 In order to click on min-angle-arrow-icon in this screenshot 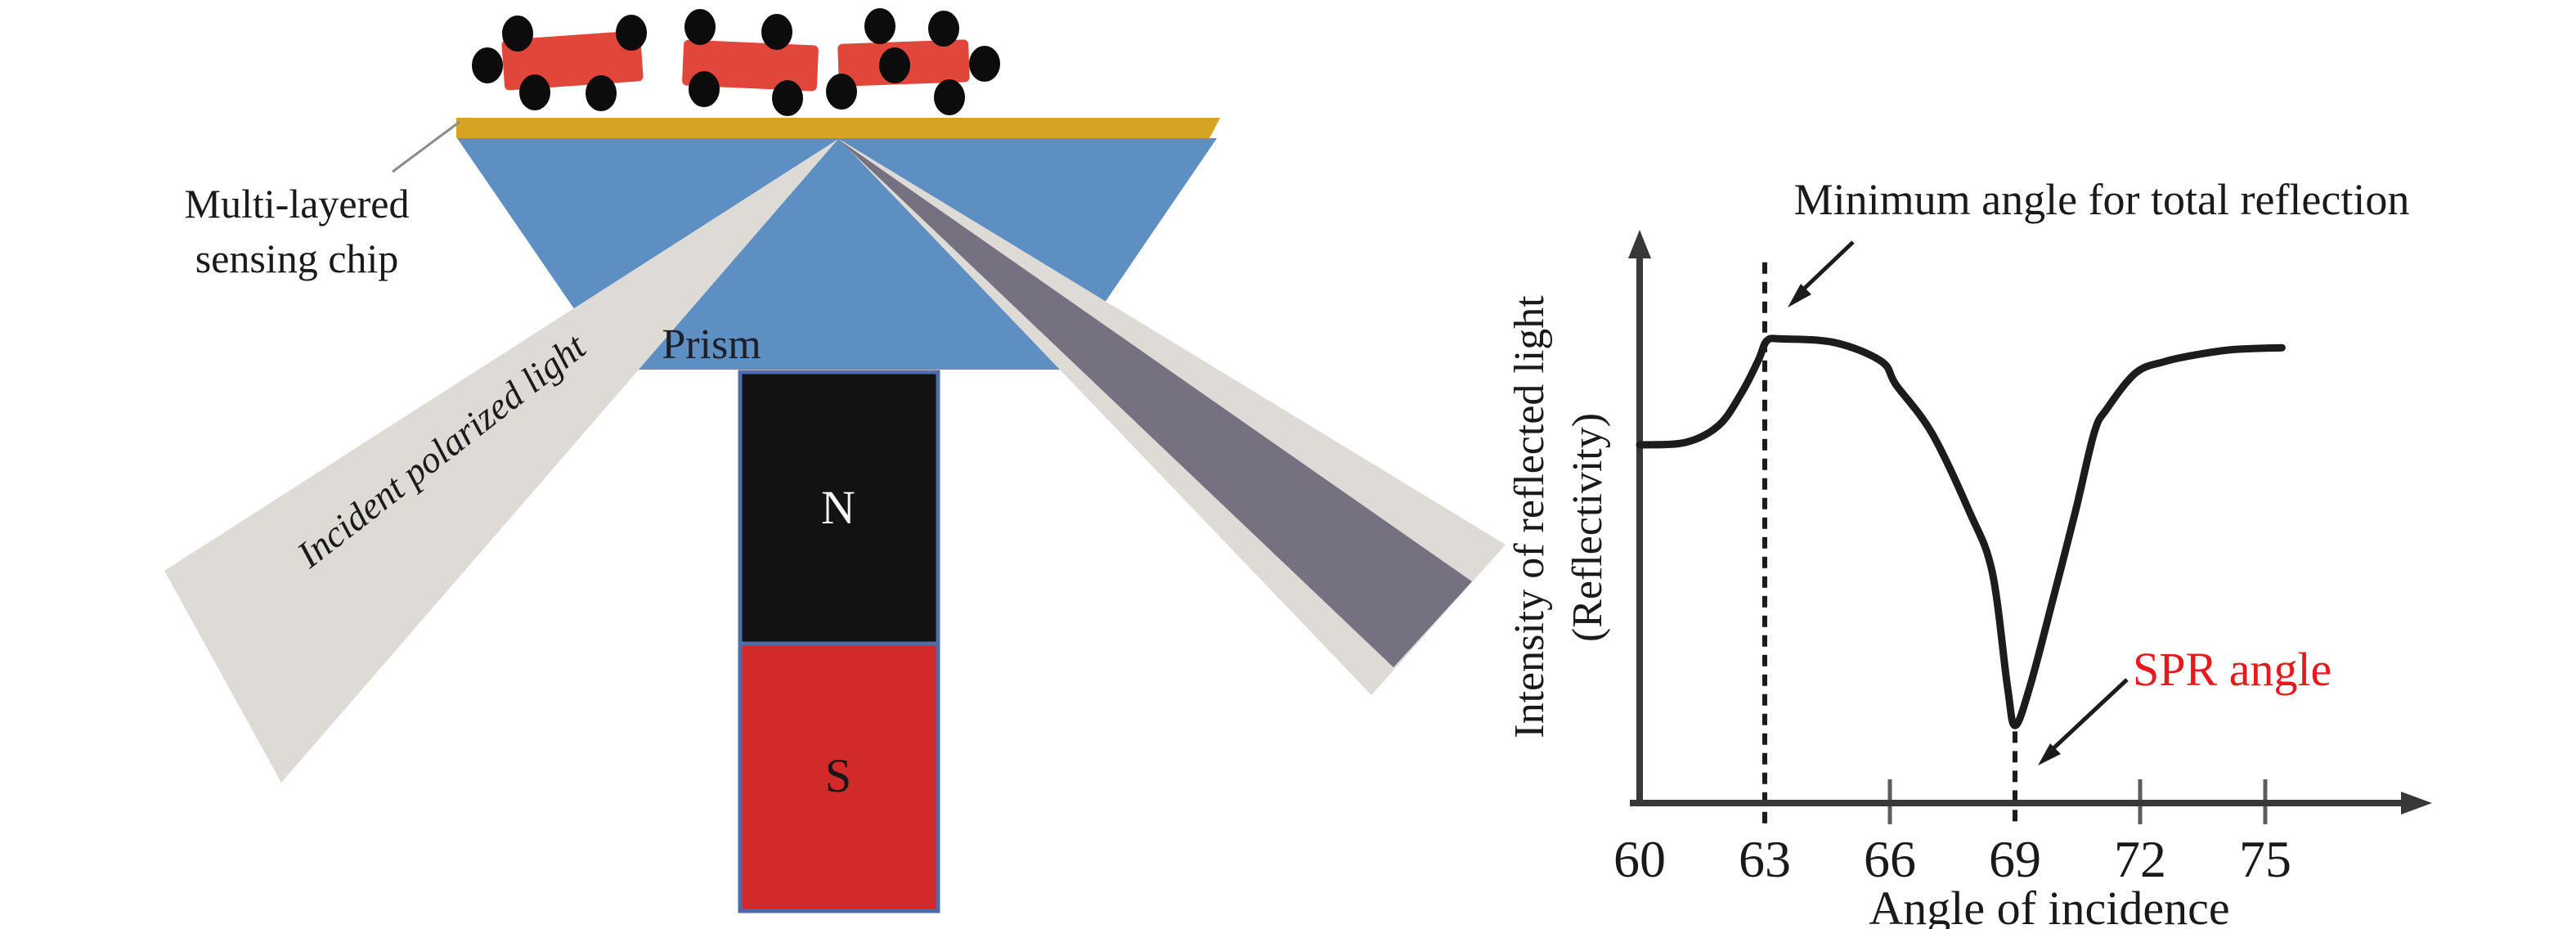, I will do `click(1800, 295)`.